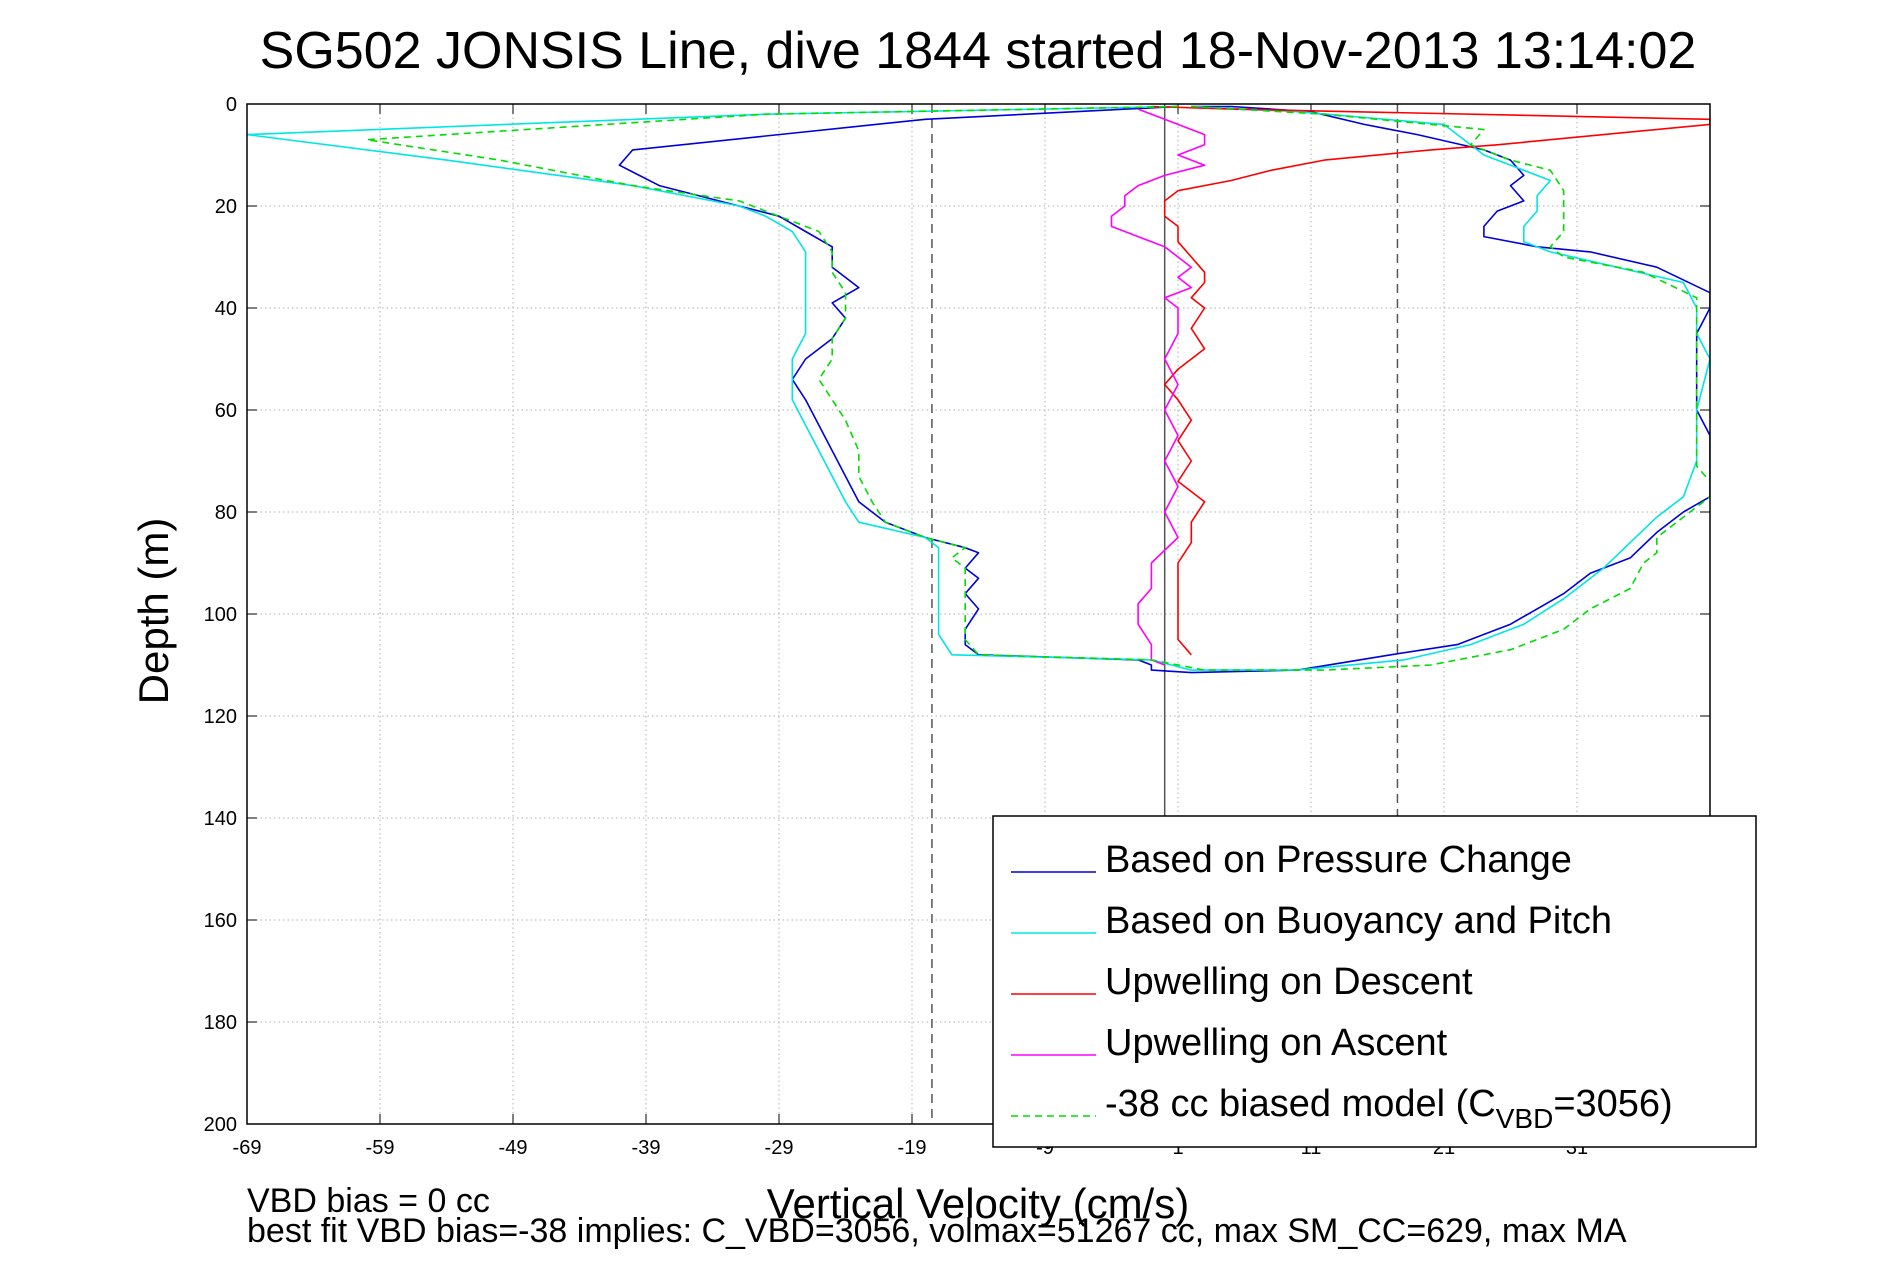  What do you see at coordinates (226, 411) in the screenshot?
I see `y-tick-label: 60` at bounding box center [226, 411].